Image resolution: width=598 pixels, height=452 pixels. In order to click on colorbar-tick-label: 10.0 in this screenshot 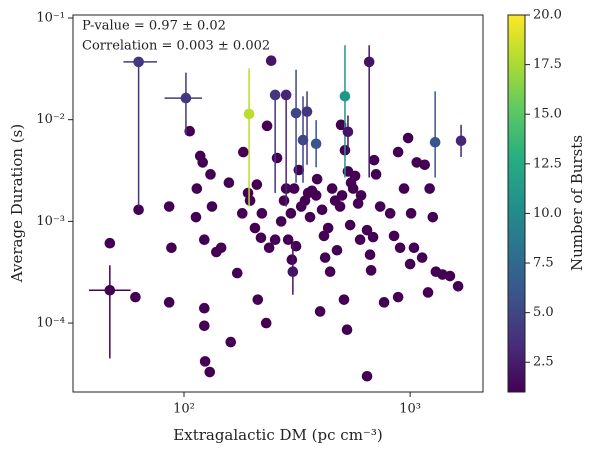, I will do `click(547, 213)`.